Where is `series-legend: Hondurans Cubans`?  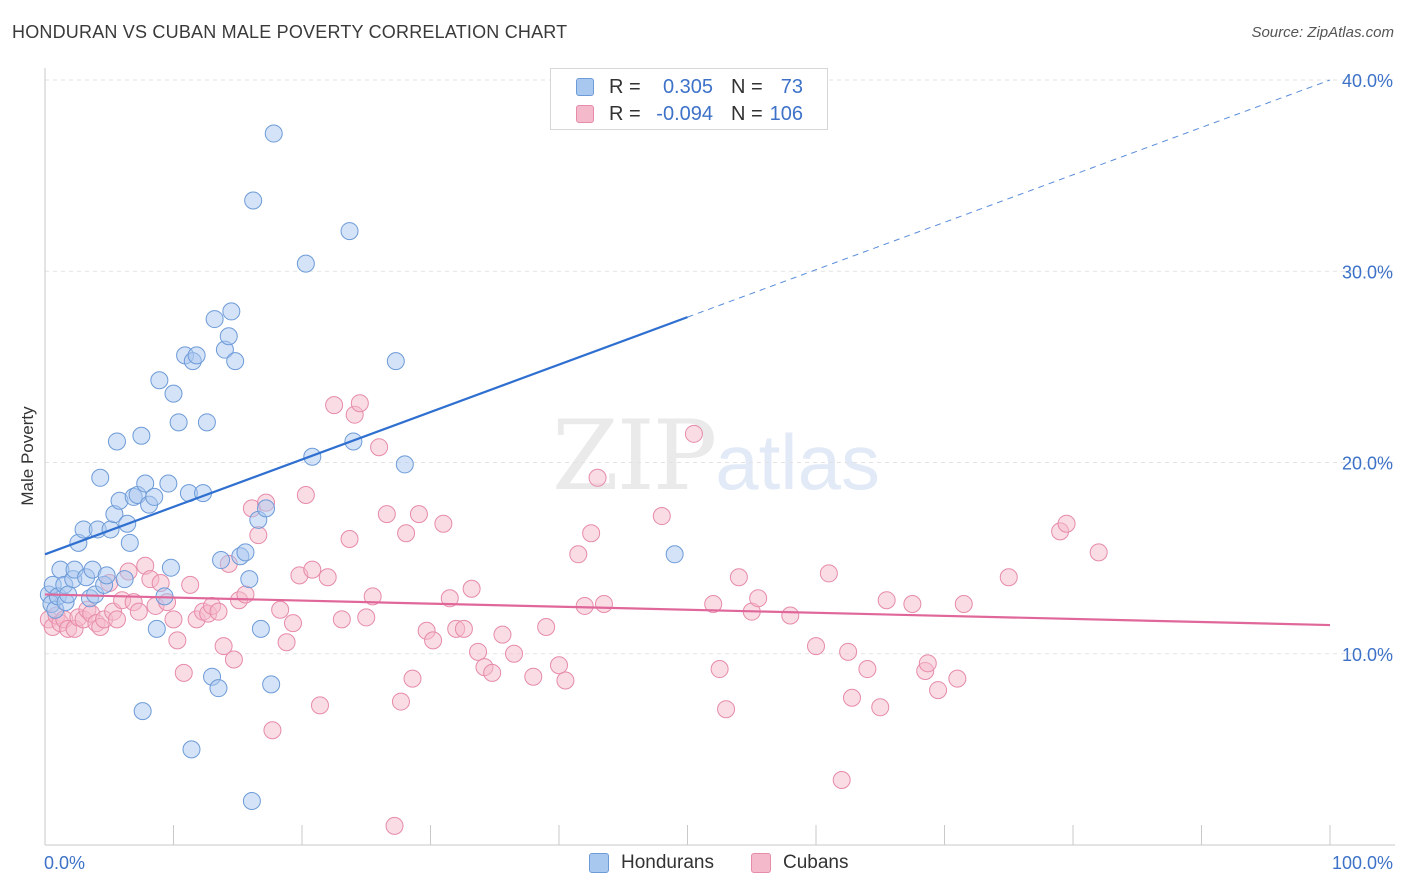
series-legend: Hondurans Cubans is located at coordinates (703, 864).